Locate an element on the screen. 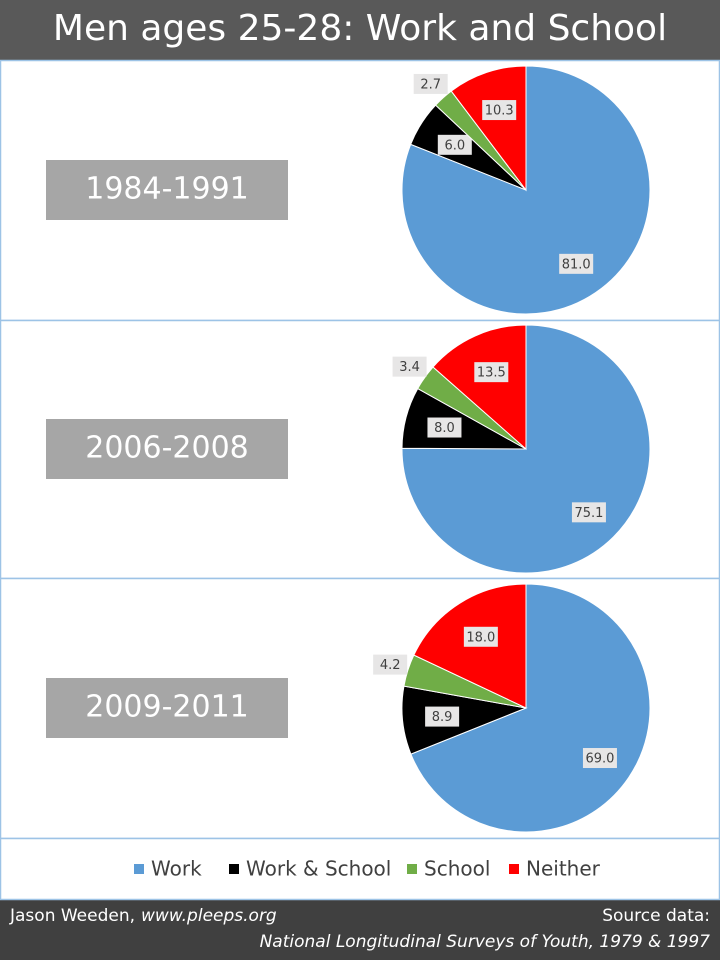 This screenshot has width=720, height=960. value-label: 6.0 is located at coordinates (454, 145).